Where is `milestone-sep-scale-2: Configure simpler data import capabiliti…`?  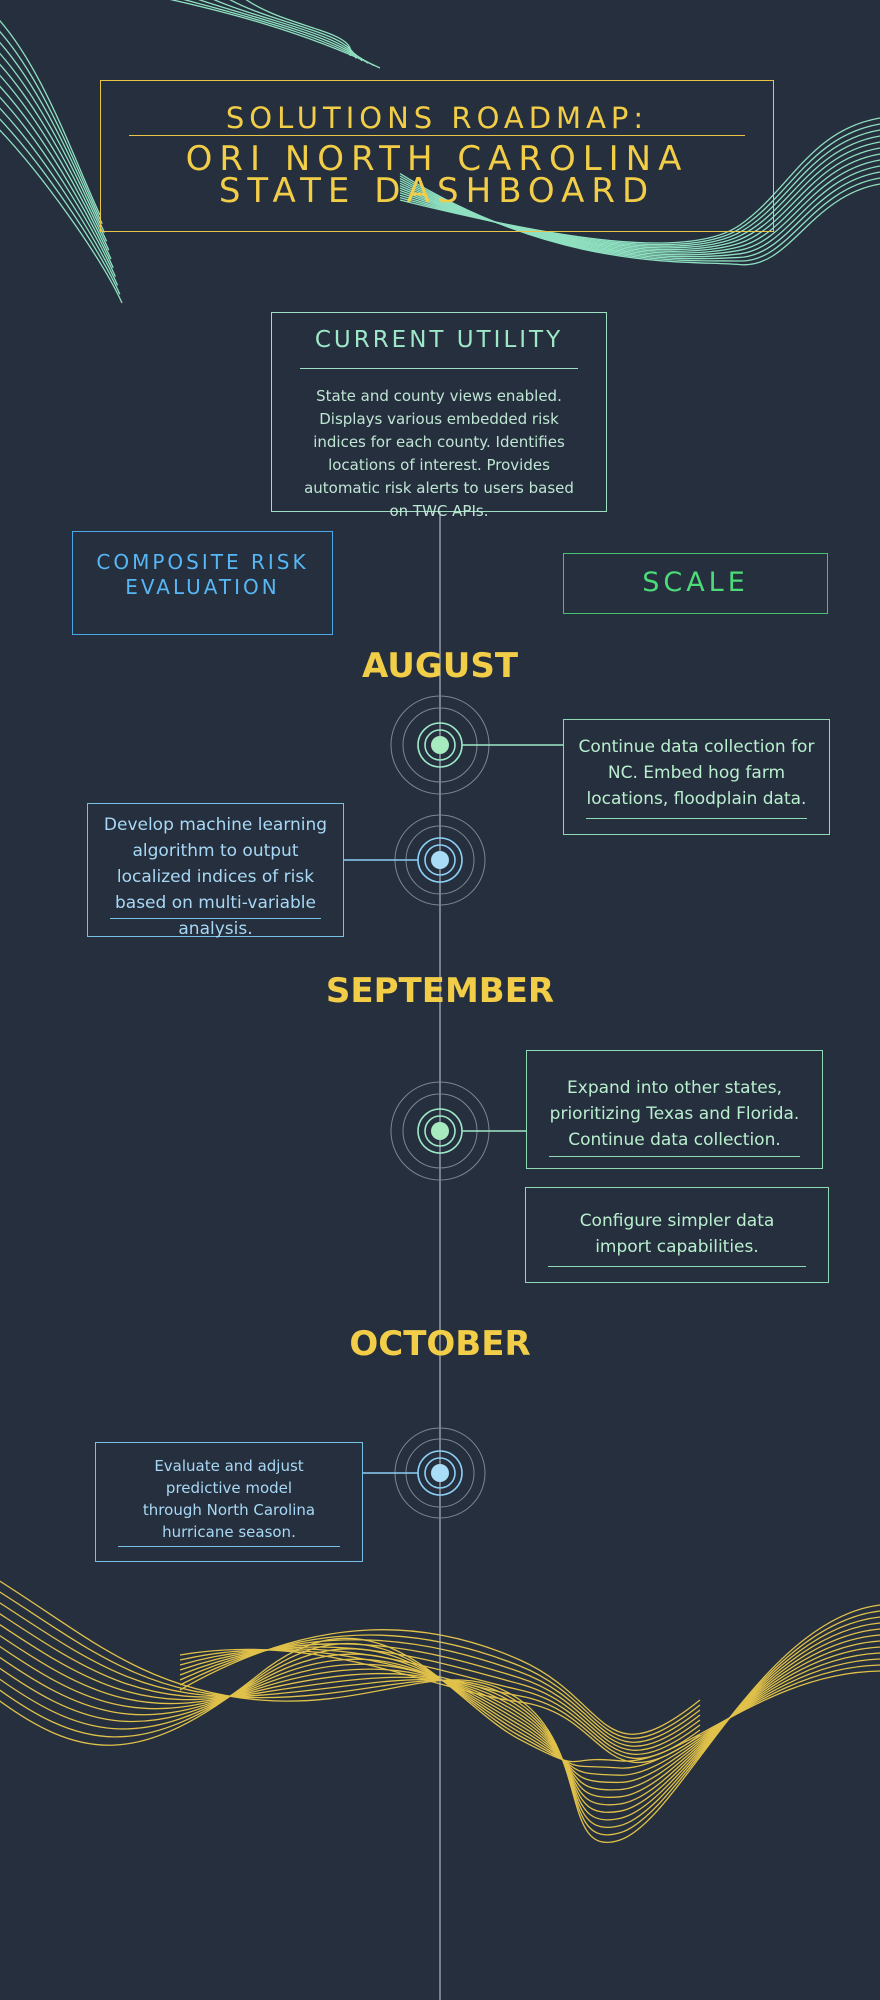
milestone-sep-scale-2: Configure simpler data import capabiliti… is located at coordinates (677, 1235).